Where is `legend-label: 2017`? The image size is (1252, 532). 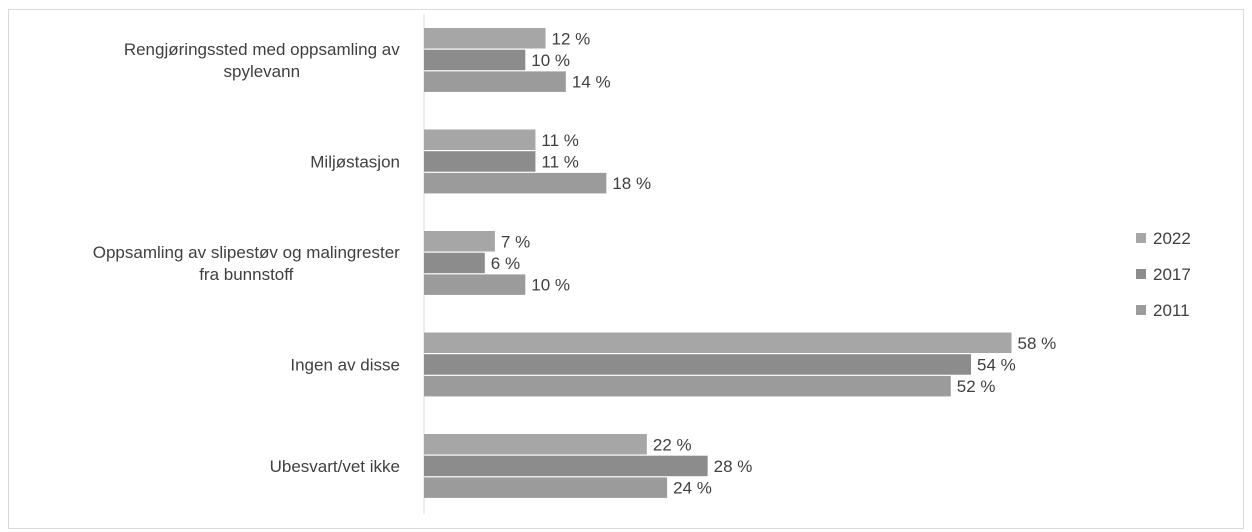 legend-label: 2017 is located at coordinates (1172, 274).